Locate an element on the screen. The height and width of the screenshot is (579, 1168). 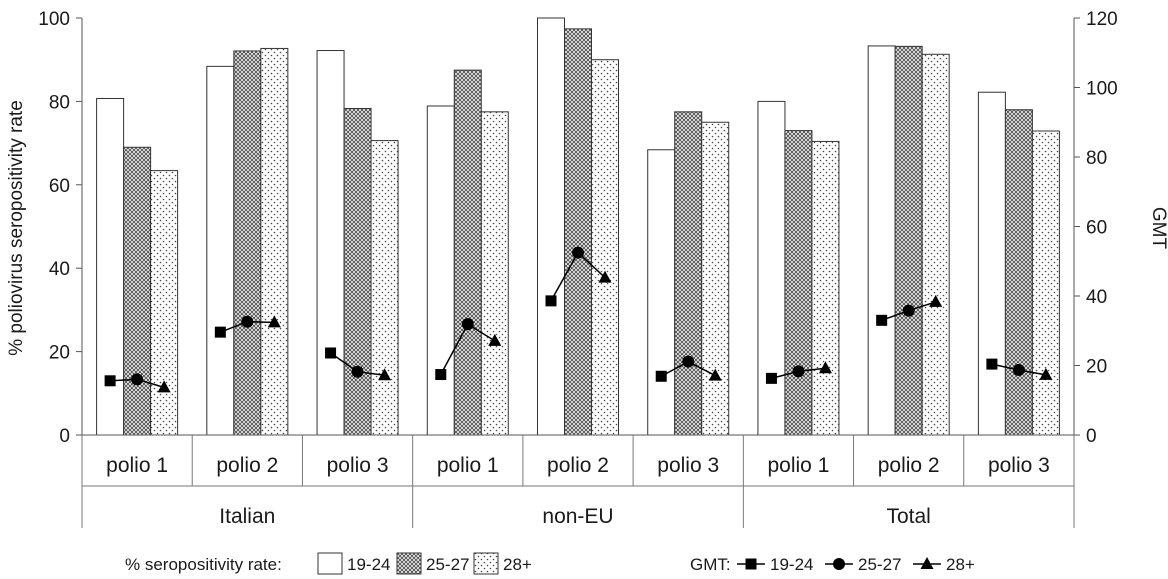
y2-tick-label: 0 is located at coordinates (1091, 436).